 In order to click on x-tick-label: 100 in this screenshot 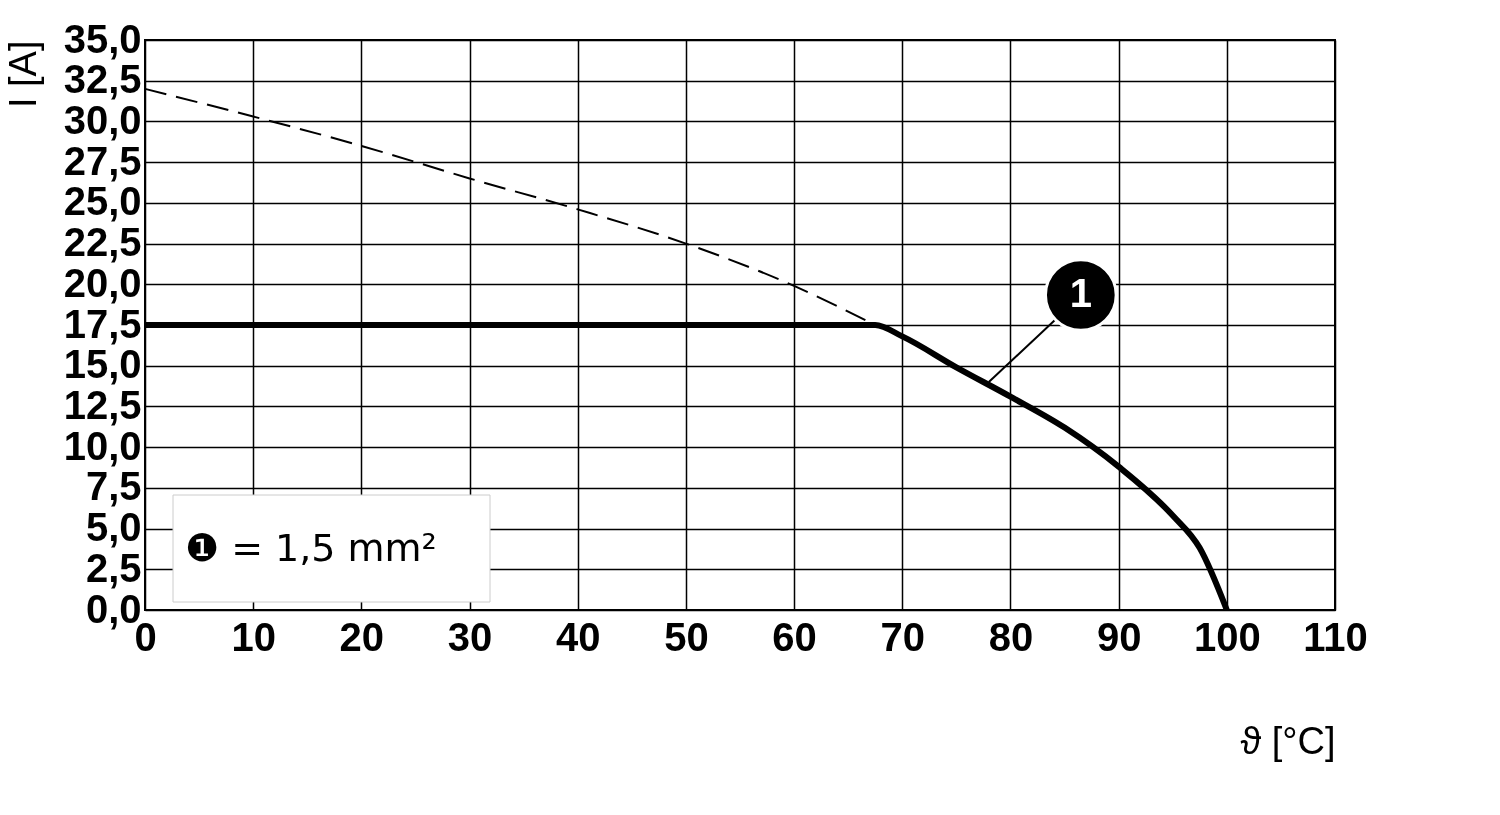, I will do `click(1227, 636)`.